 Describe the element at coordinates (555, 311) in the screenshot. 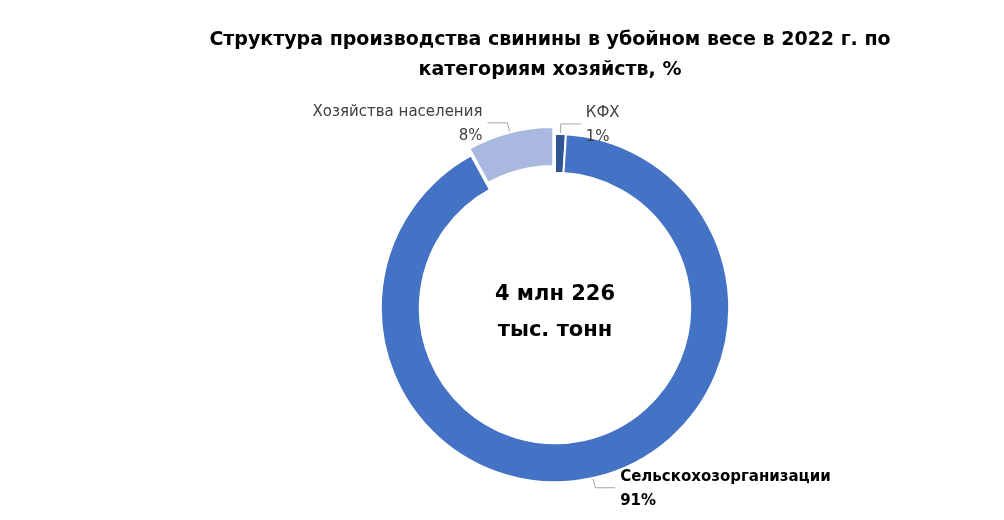

I see `text: 4 млн 226 тыс. тонн` at that location.